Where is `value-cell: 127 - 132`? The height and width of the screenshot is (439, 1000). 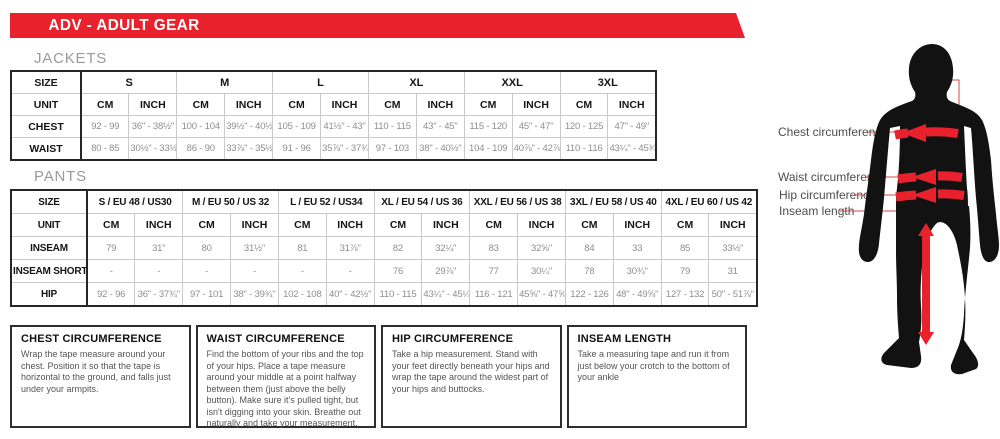
value-cell: 127 - 132 is located at coordinates (685, 294).